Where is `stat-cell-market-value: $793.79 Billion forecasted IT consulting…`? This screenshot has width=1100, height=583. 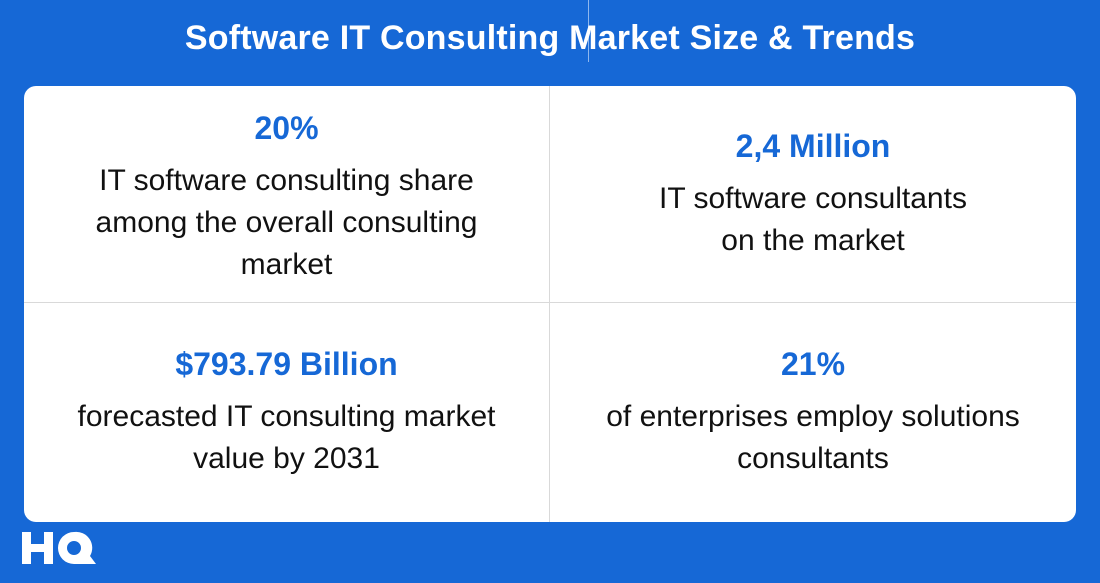 stat-cell-market-value: $793.79 Billion forecasted IT consulting… is located at coordinates (286, 412).